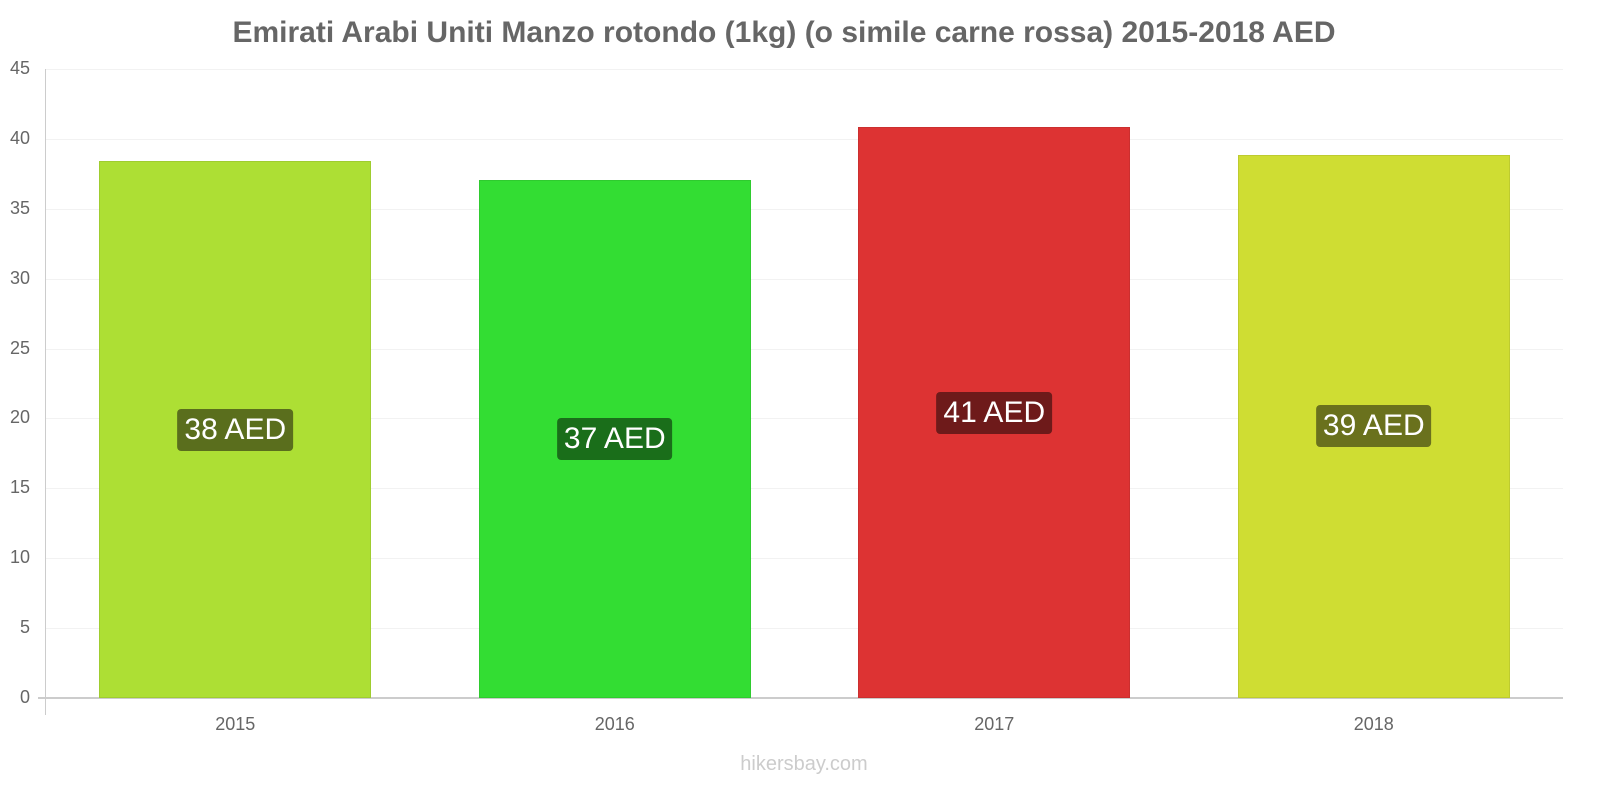 This screenshot has width=1600, height=800. I want to click on y-tick-label: 35, so click(19, 207).